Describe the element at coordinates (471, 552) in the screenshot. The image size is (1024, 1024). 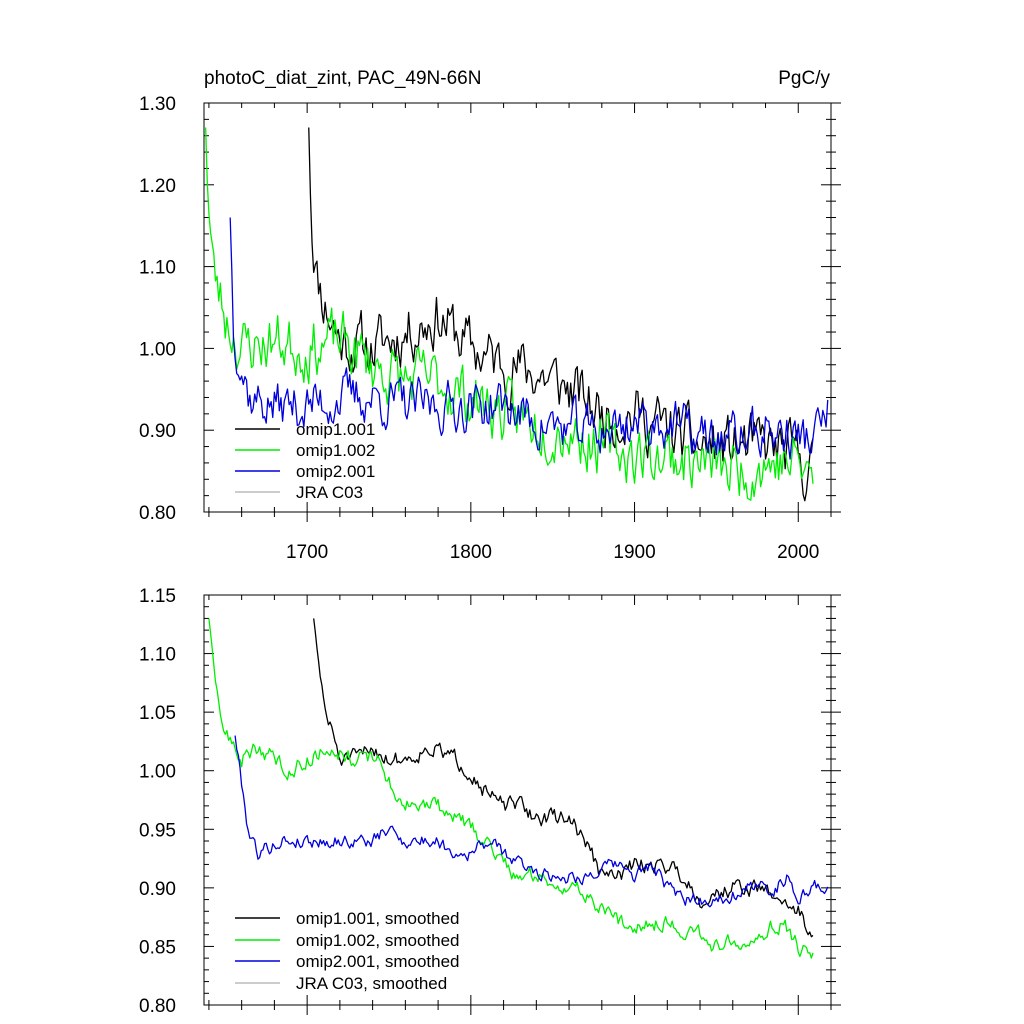
I see `x-tick-label: 1800` at that location.